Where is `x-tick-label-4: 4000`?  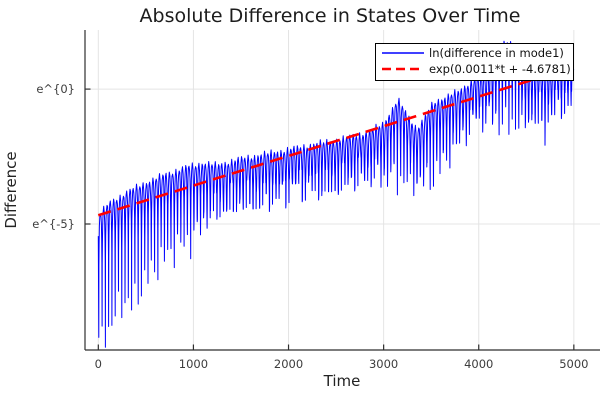
x-tick-label-4: 4000 is located at coordinates (478, 364).